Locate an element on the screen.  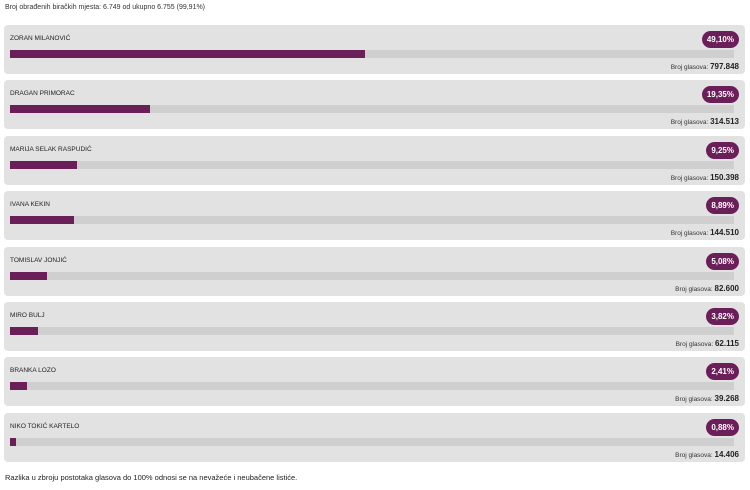
percent-badge: 5,08% is located at coordinates (722, 261).